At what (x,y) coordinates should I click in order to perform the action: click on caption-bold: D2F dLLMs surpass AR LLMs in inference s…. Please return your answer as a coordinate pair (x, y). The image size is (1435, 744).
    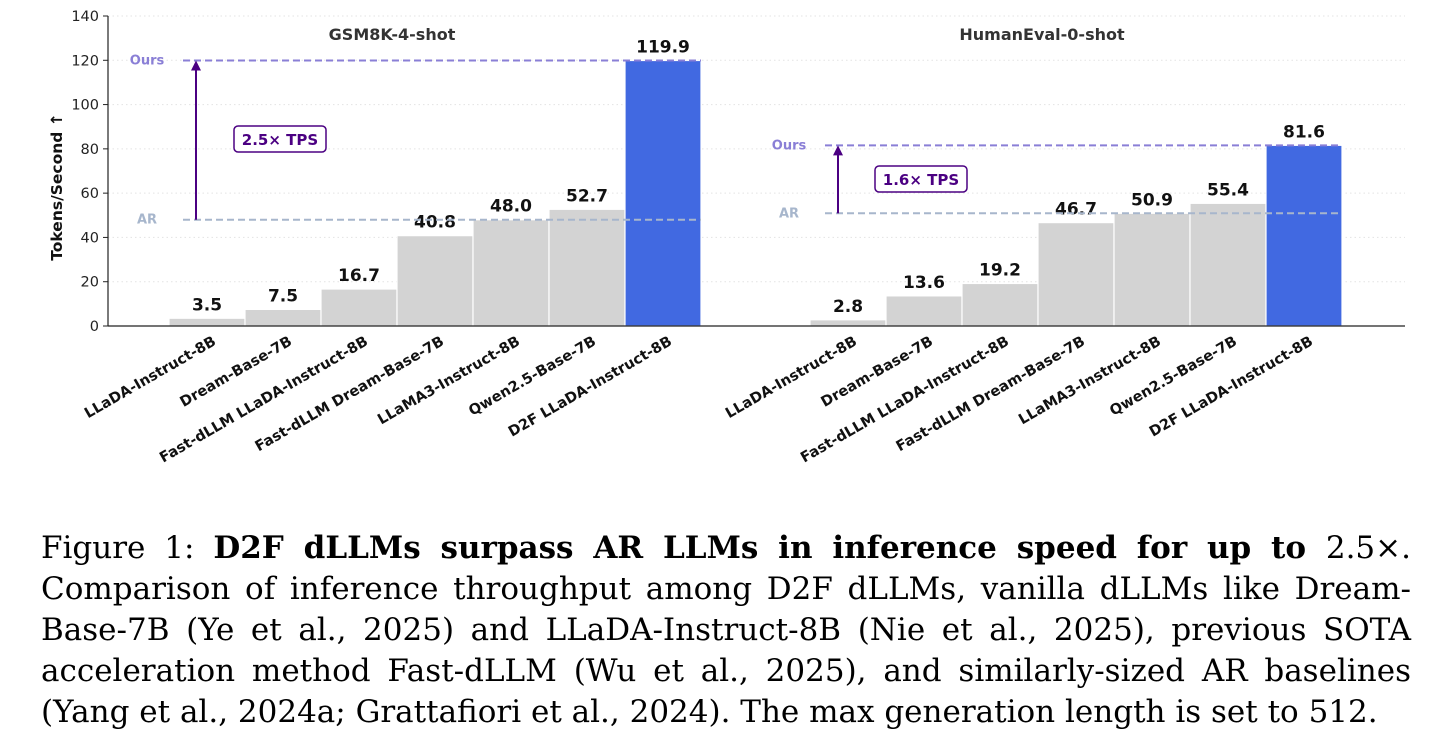
    Looking at the image, I should click on (769, 548).